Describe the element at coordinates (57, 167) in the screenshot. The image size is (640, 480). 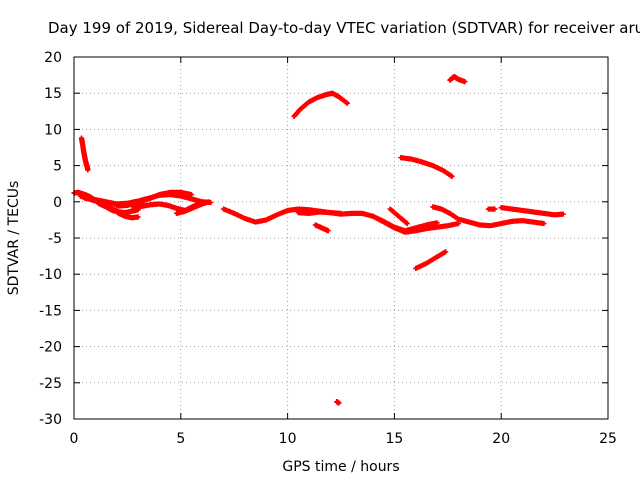
I see `y-tick-label: 5` at that location.